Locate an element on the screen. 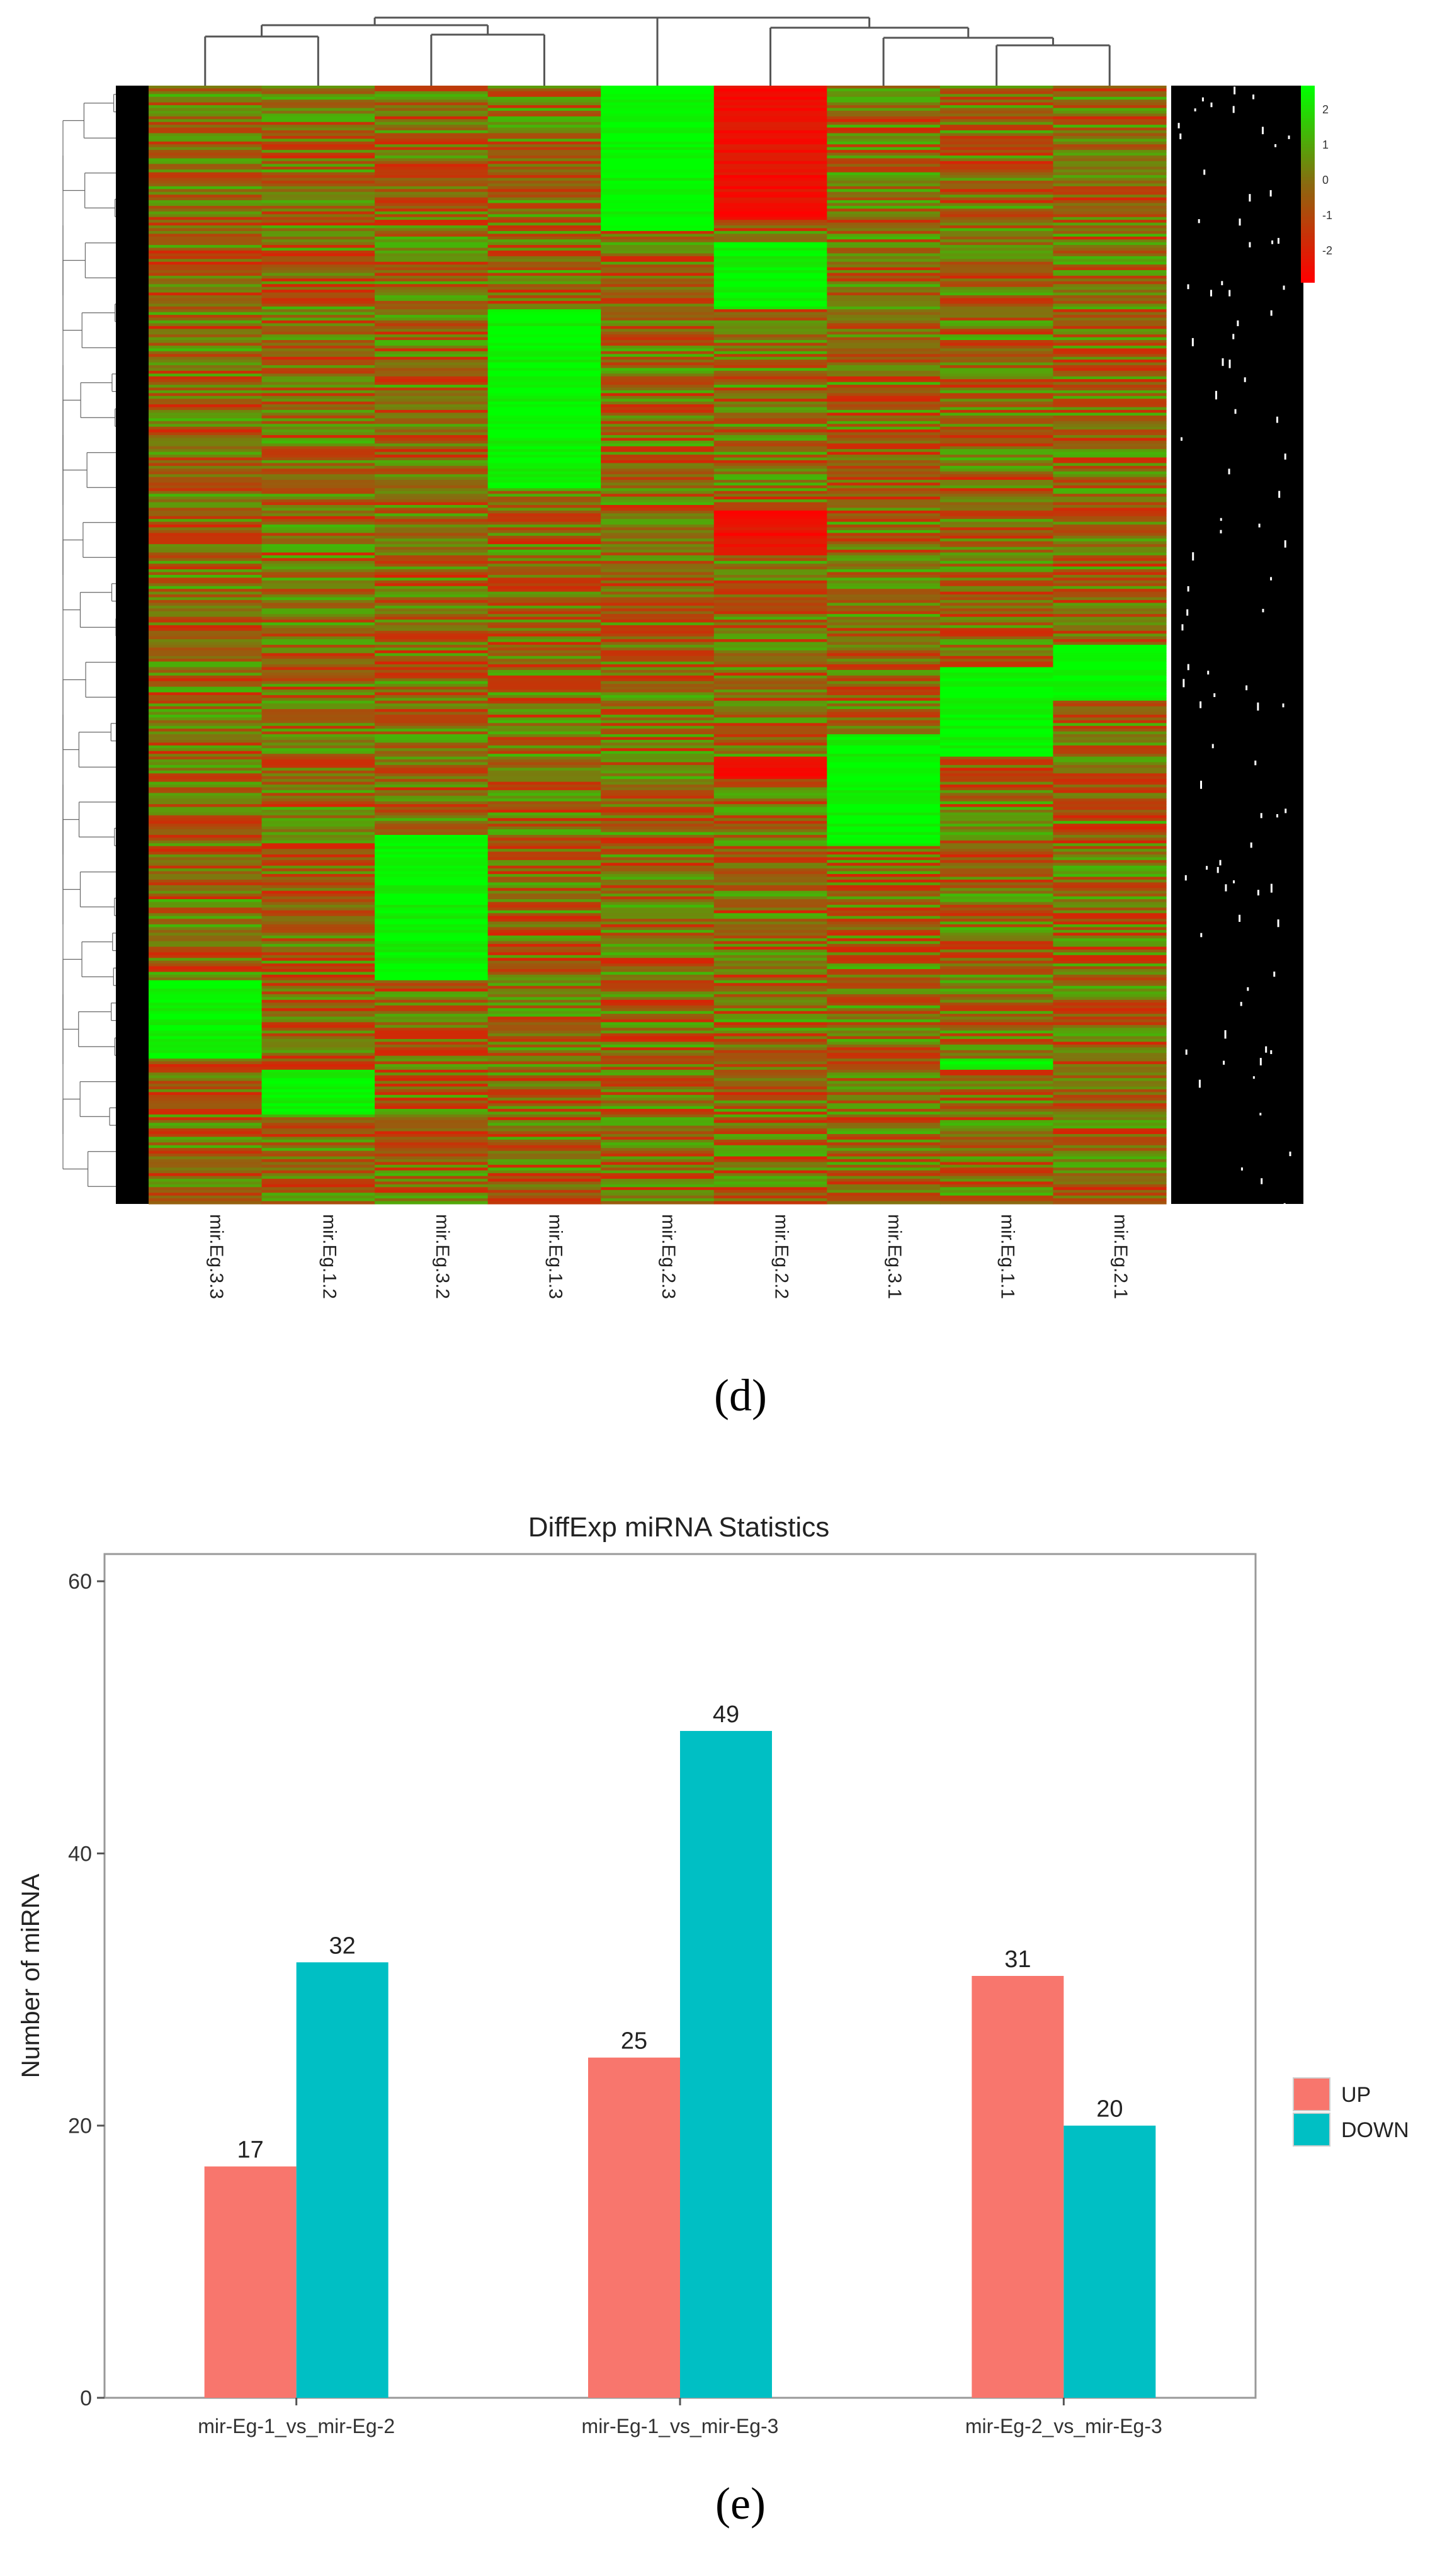 The height and width of the screenshot is (2576, 1452). column-label: mir.Eg.2.2 is located at coordinates (781, 1256).